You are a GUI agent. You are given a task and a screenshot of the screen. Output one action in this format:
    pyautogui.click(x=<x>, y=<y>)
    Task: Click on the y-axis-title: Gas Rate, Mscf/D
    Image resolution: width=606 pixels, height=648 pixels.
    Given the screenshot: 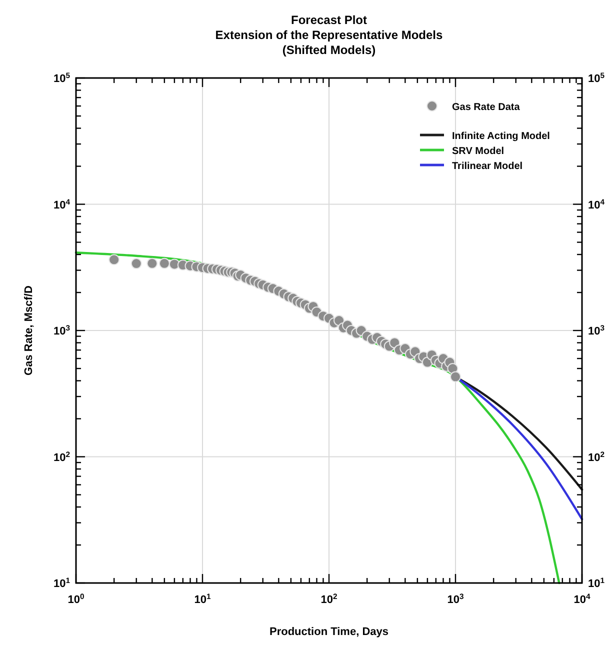 What is the action you would take?
    pyautogui.click(x=29, y=331)
    